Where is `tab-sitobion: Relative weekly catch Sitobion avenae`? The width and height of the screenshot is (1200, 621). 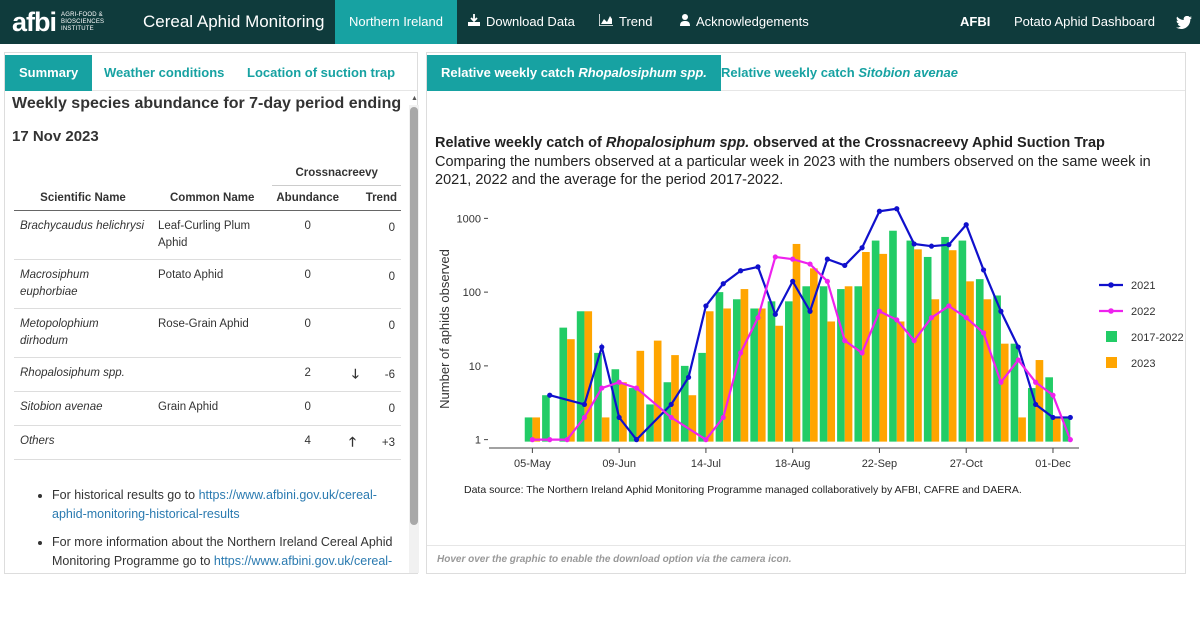 tab-sitobion: Relative weekly catch Sitobion avenae is located at coordinates (839, 73).